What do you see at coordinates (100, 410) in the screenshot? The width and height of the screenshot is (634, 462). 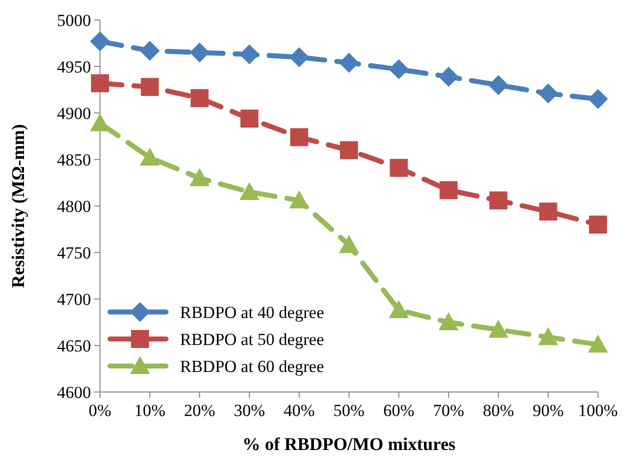 I see `x-tick-label: 0%` at bounding box center [100, 410].